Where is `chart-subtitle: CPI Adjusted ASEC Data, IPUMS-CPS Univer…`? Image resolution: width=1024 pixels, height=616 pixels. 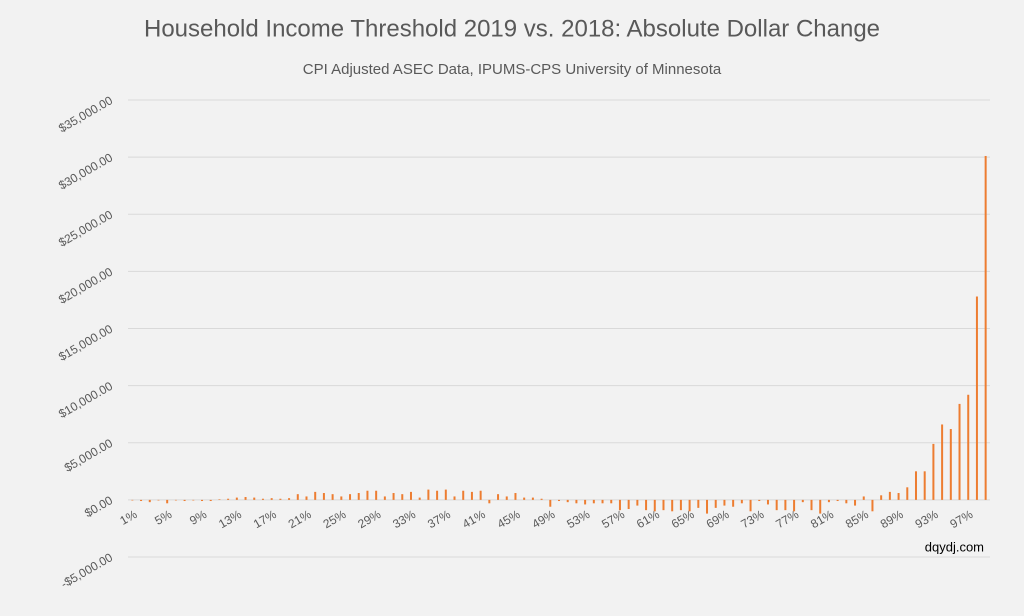 chart-subtitle: CPI Adjusted ASEC Data, IPUMS-CPS Univer… is located at coordinates (512, 69).